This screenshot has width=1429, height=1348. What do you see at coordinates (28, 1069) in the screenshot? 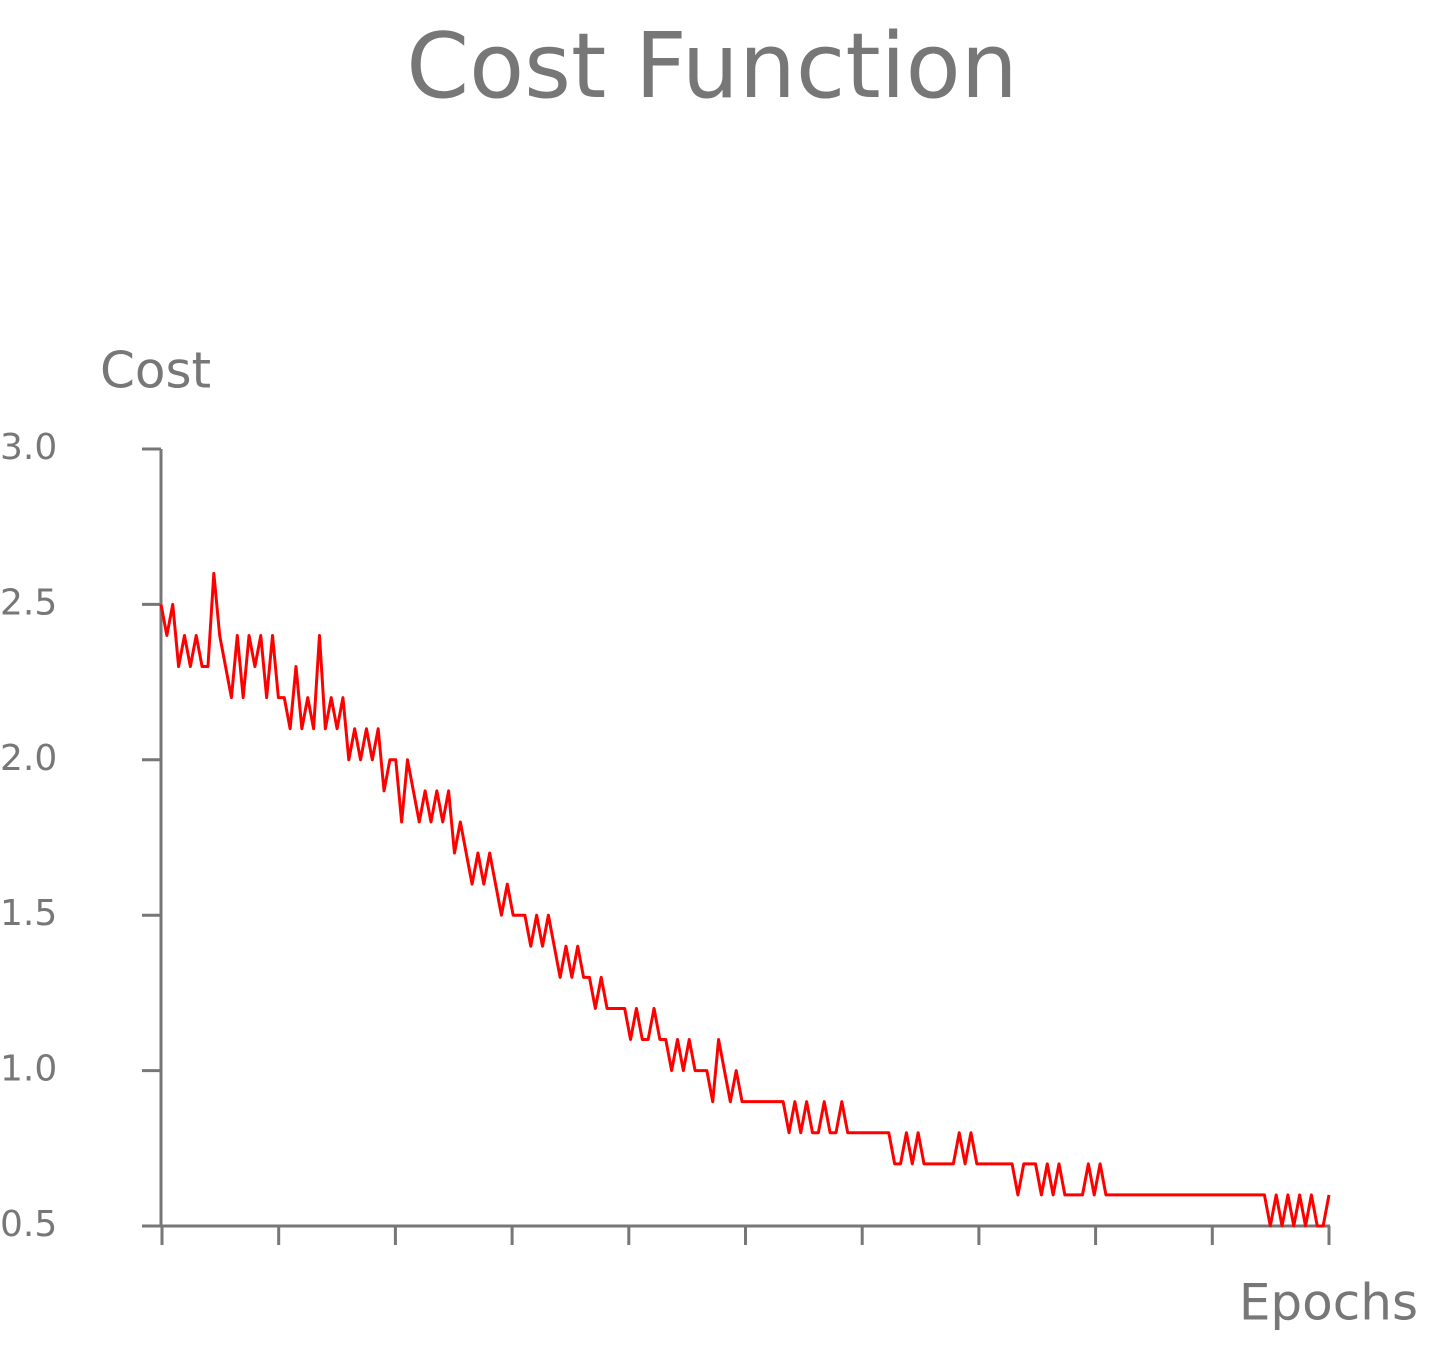
I see `y-tick-label: 1.0` at bounding box center [28, 1069].